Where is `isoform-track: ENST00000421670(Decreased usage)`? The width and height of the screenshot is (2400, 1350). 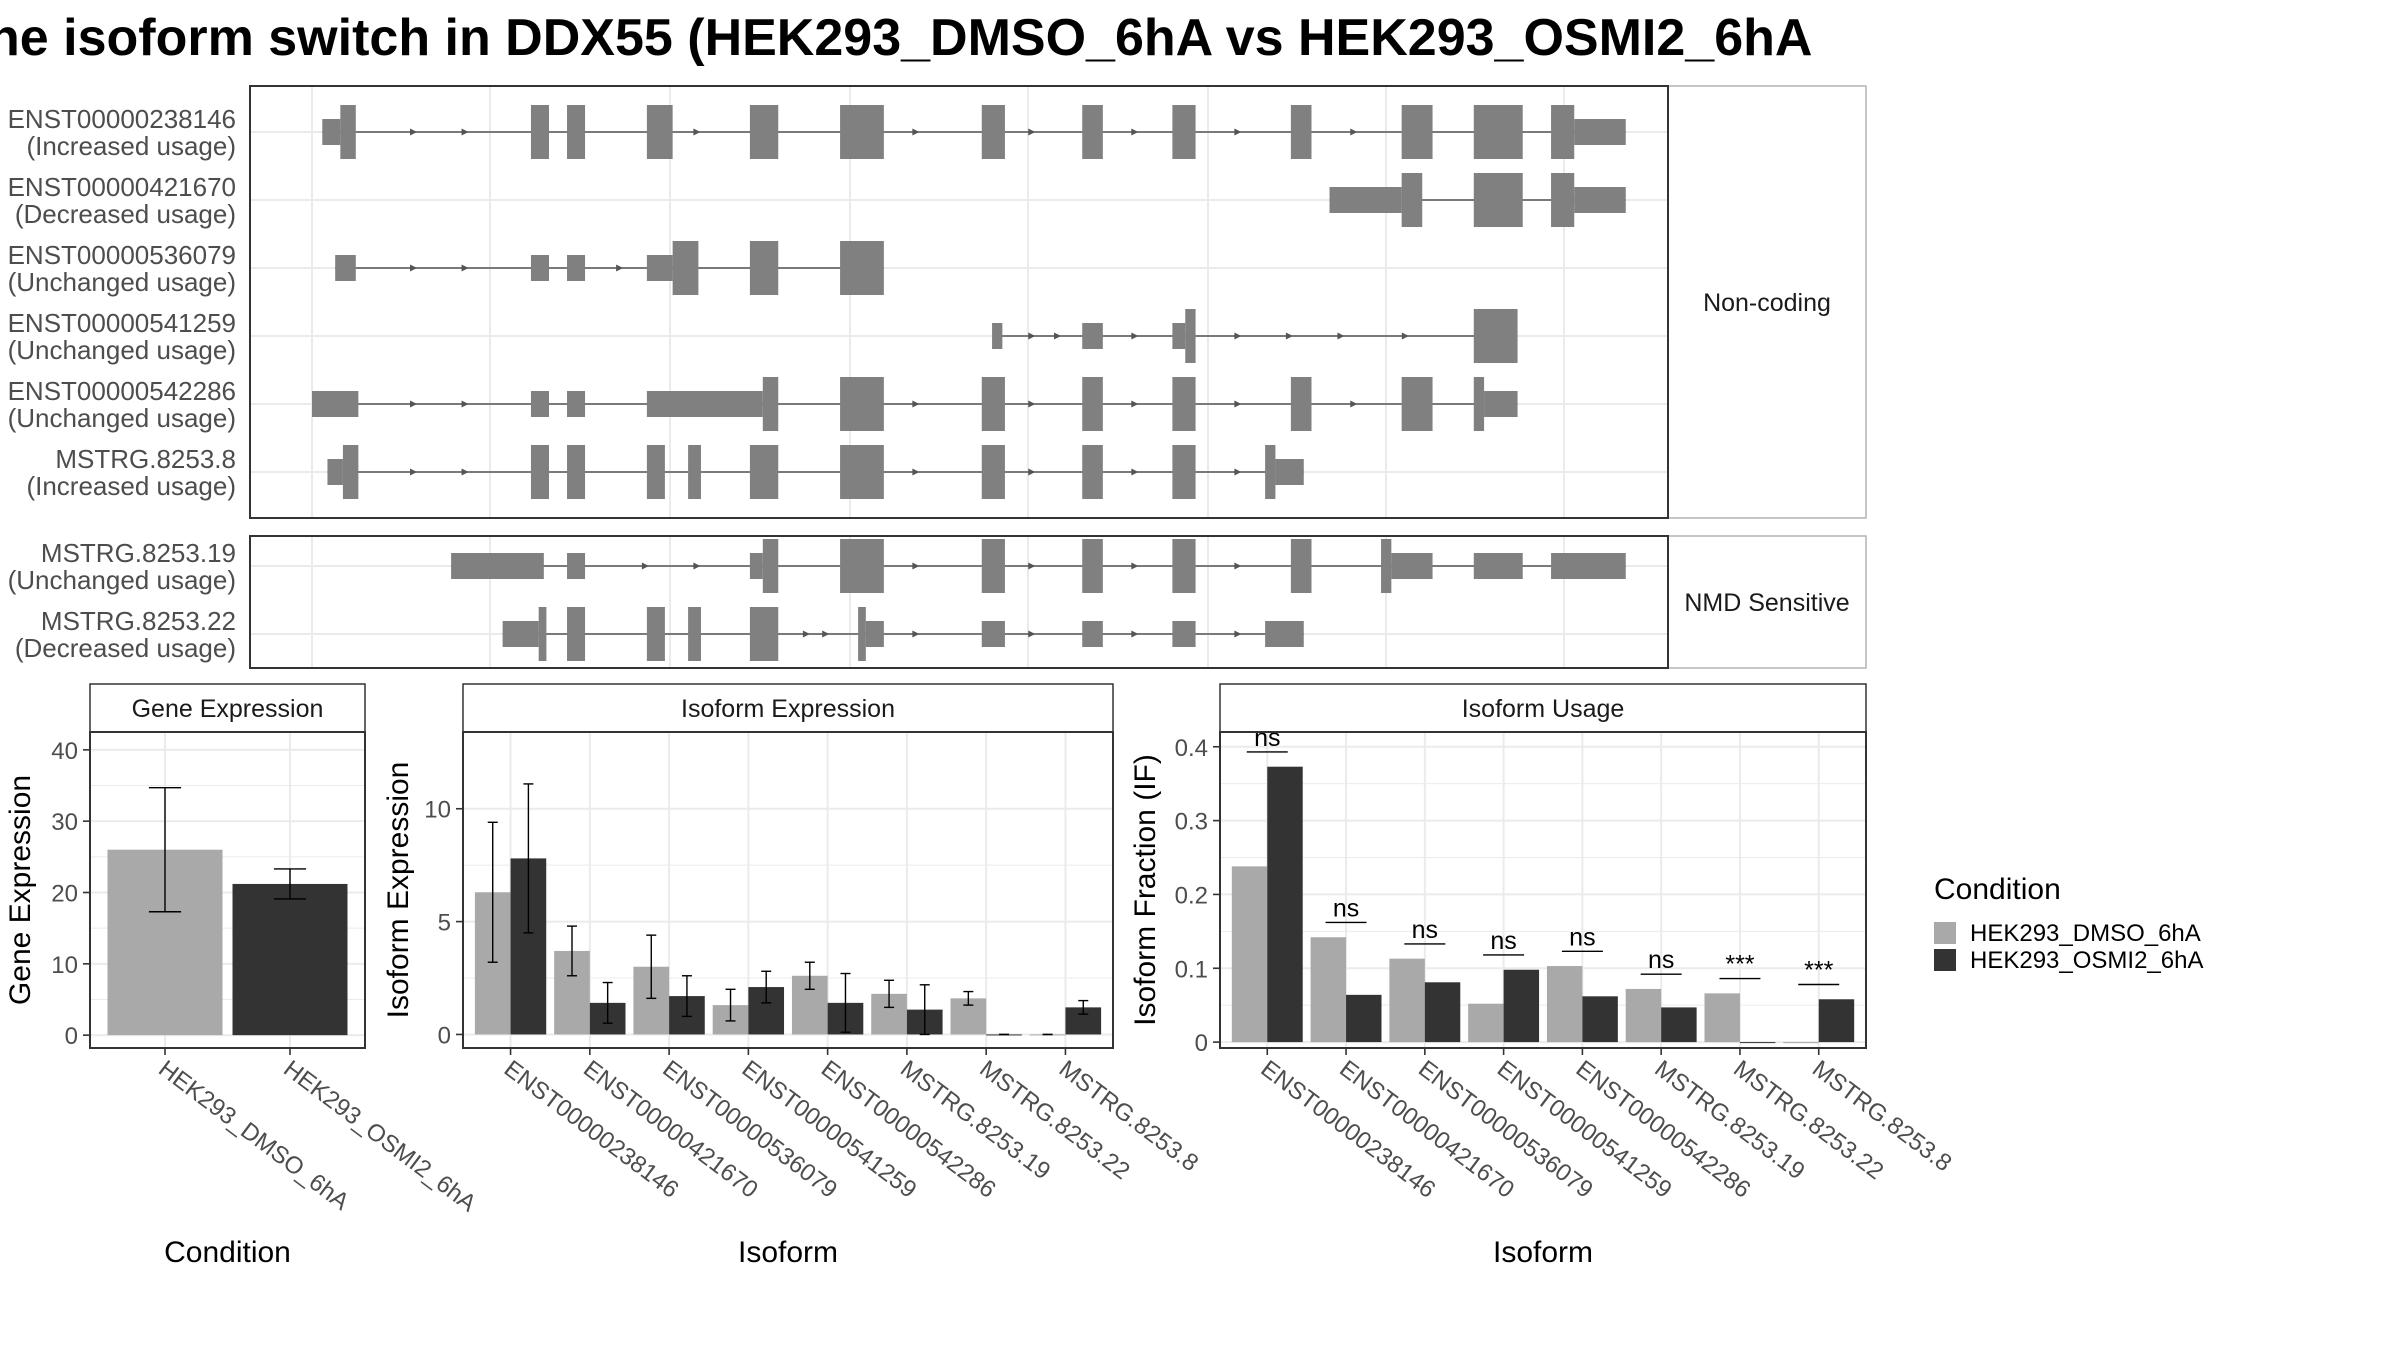
isoform-track: ENST00000421670(Decreased usage) is located at coordinates (817, 200).